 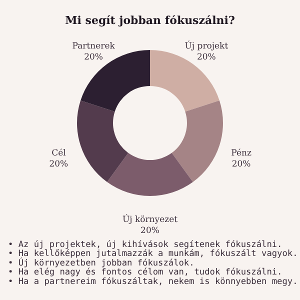 What do you see at coordinates (101, 262) in the screenshot?
I see `text: • Új környezetben jobban fókuszálok.` at bounding box center [101, 262].